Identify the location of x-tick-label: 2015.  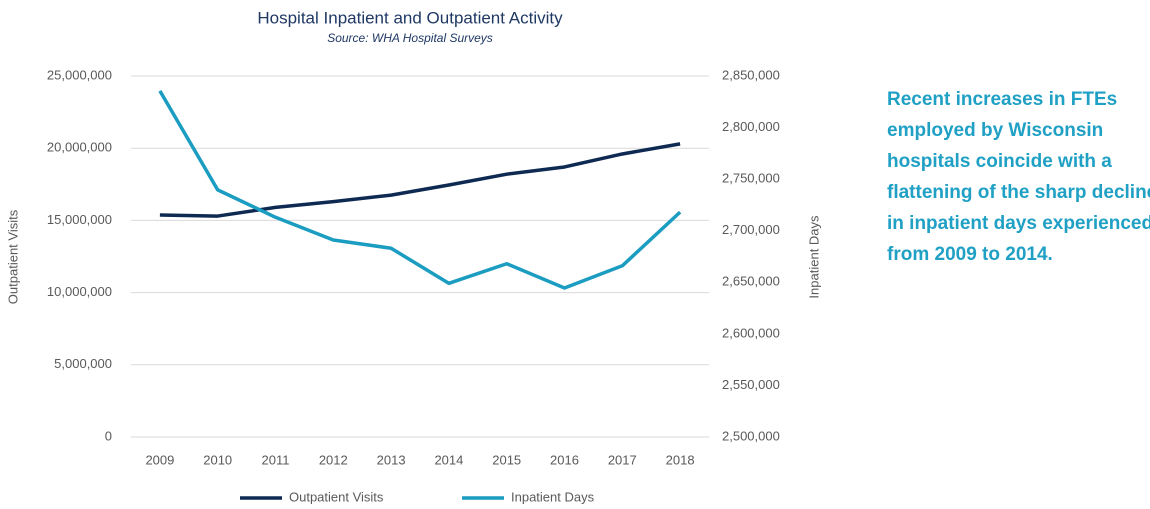
(506, 459).